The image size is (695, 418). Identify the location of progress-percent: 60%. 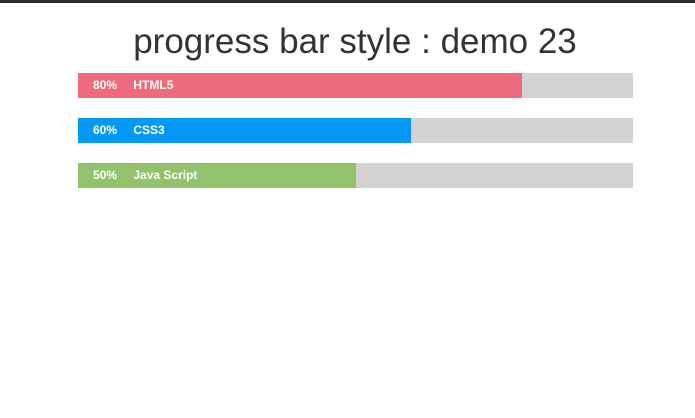
(105, 130).